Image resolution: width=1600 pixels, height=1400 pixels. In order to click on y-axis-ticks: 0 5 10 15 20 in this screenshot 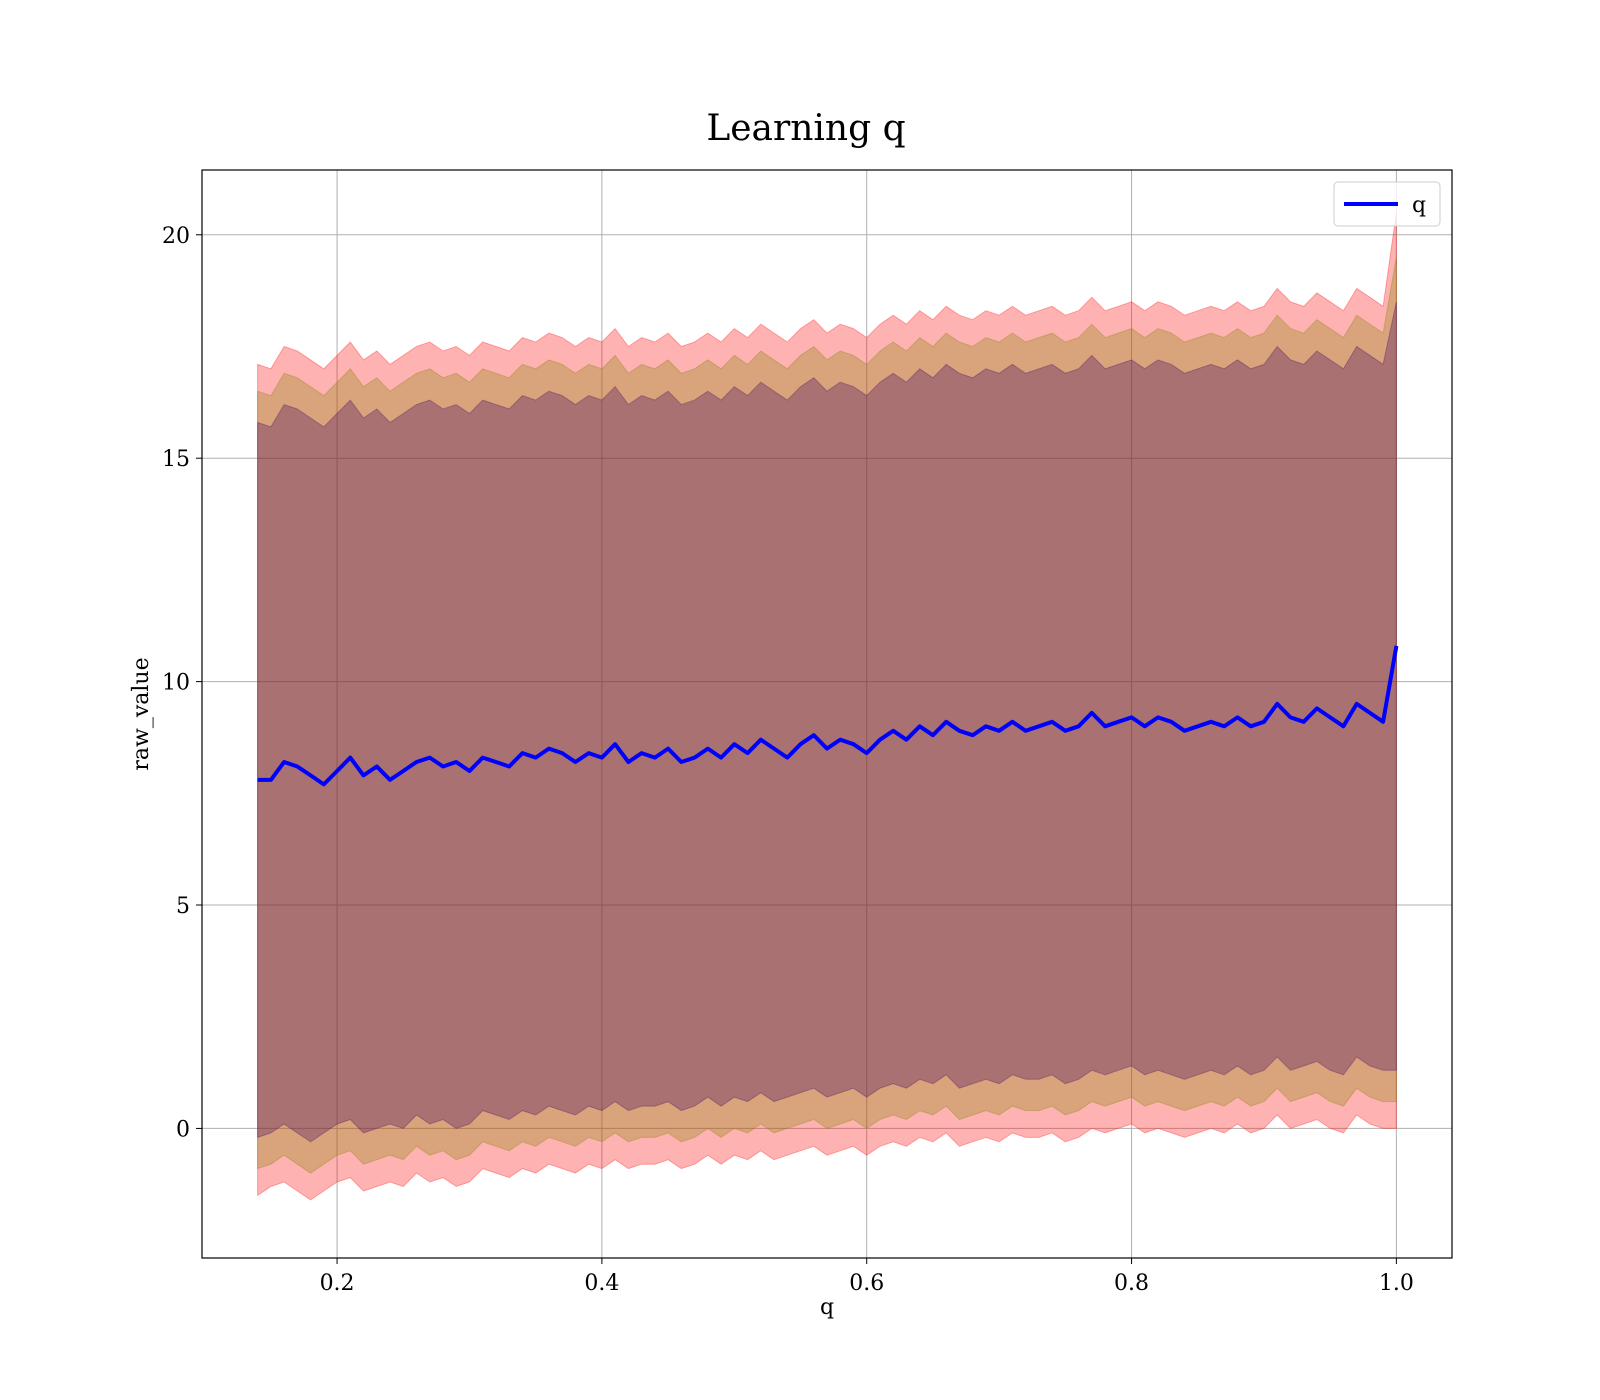, I will do `click(182, 683)`.